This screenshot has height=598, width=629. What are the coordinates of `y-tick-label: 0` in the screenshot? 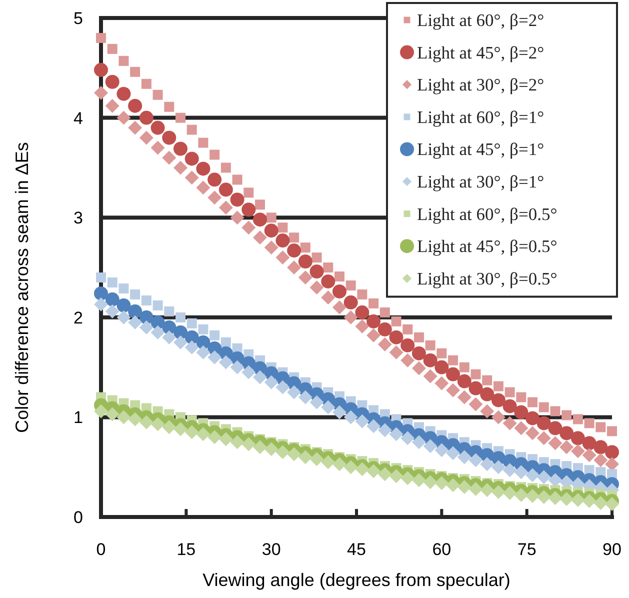 It's located at (78, 517).